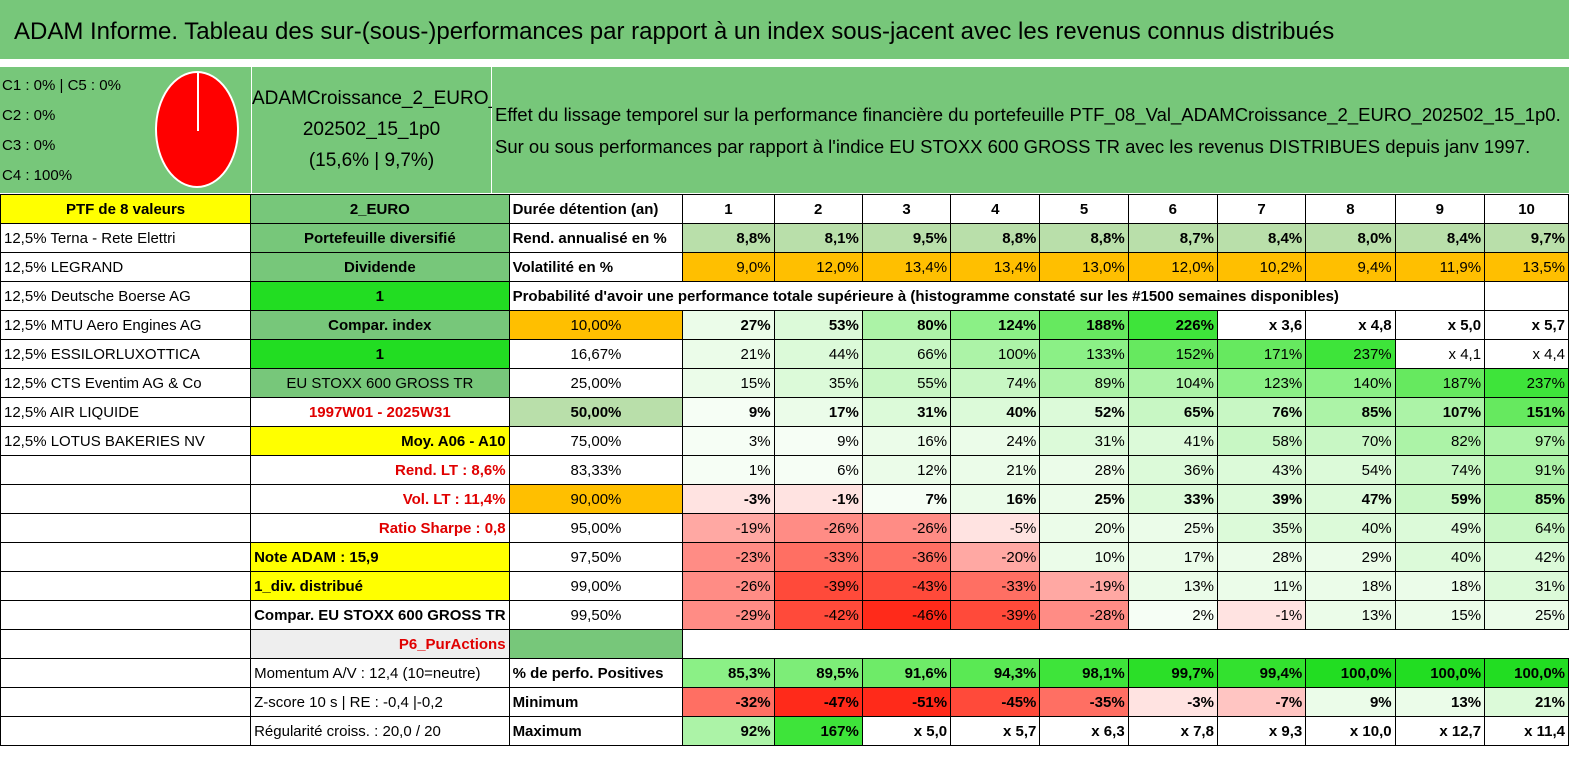  Describe the element at coordinates (1261, 354) in the screenshot. I see `probability-cell: 171%` at that location.